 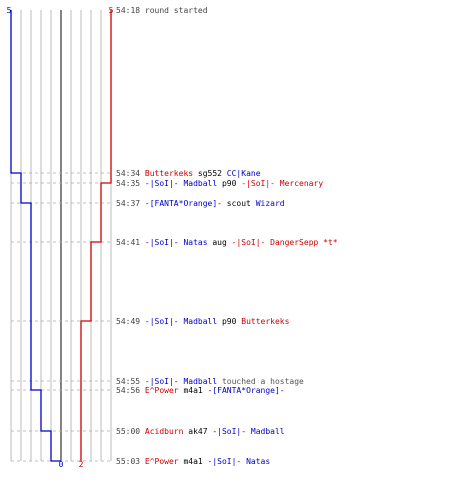 I want to click on event-text: scout, so click(x=239, y=203).